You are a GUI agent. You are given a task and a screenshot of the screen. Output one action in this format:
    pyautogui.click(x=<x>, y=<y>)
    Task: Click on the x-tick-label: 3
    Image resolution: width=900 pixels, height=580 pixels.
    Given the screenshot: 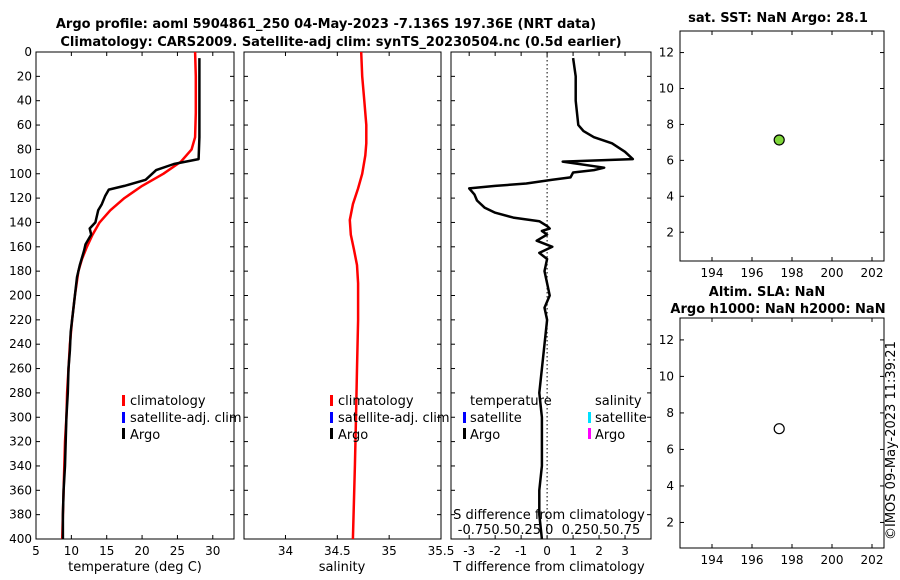 What is the action you would take?
    pyautogui.click(x=625, y=551)
    